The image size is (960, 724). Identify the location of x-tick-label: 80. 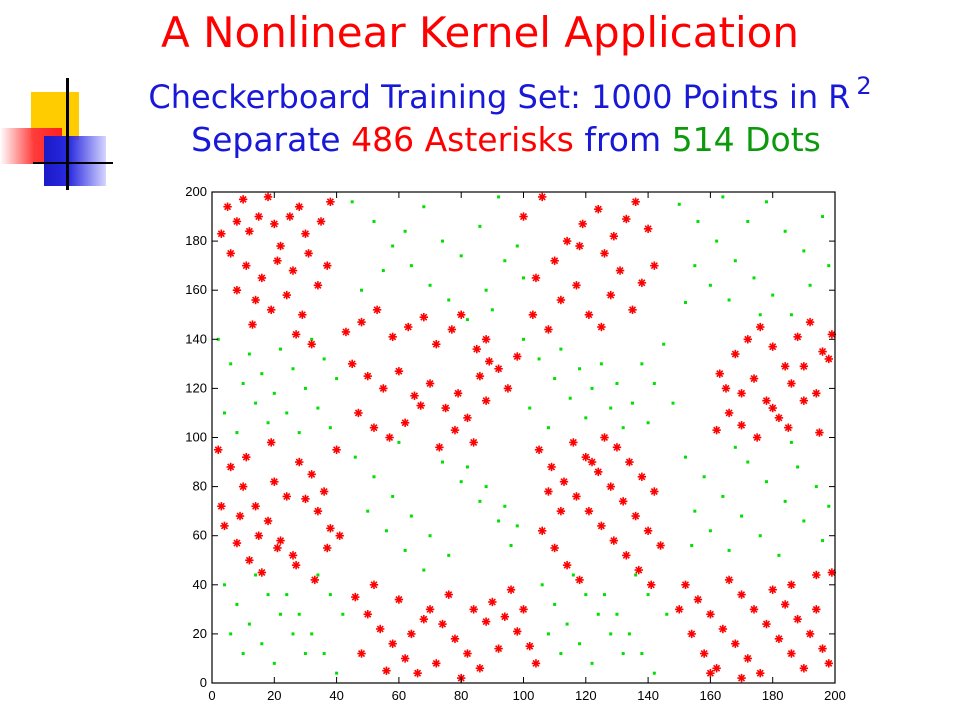
(461, 695).